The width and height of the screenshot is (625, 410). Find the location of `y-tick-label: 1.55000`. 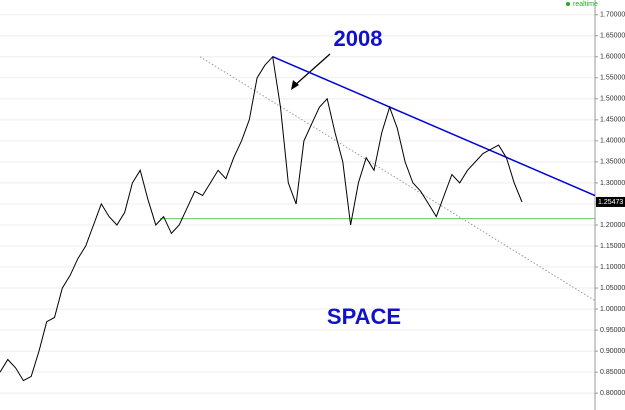

y-tick-label: 1.55000 is located at coordinates (612, 78).